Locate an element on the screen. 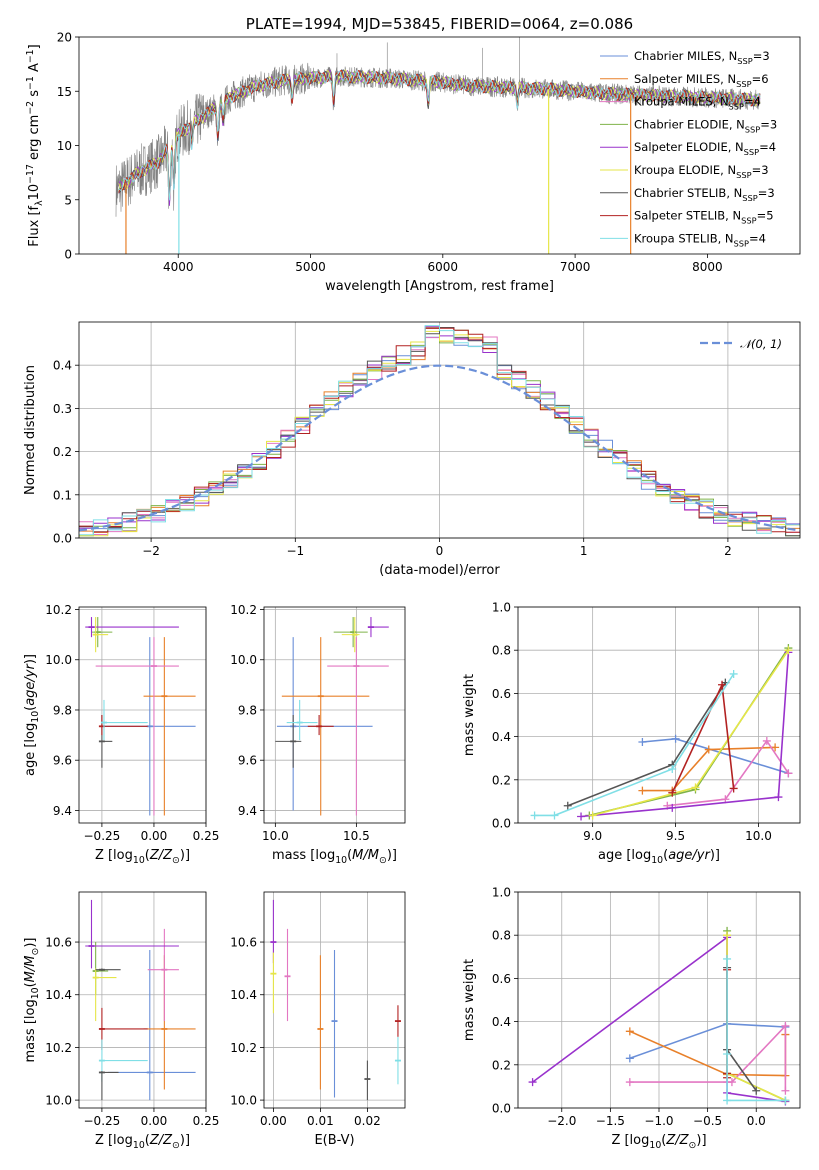  model-spectrum-salpeter-stelib is located at coordinates (439, 134).